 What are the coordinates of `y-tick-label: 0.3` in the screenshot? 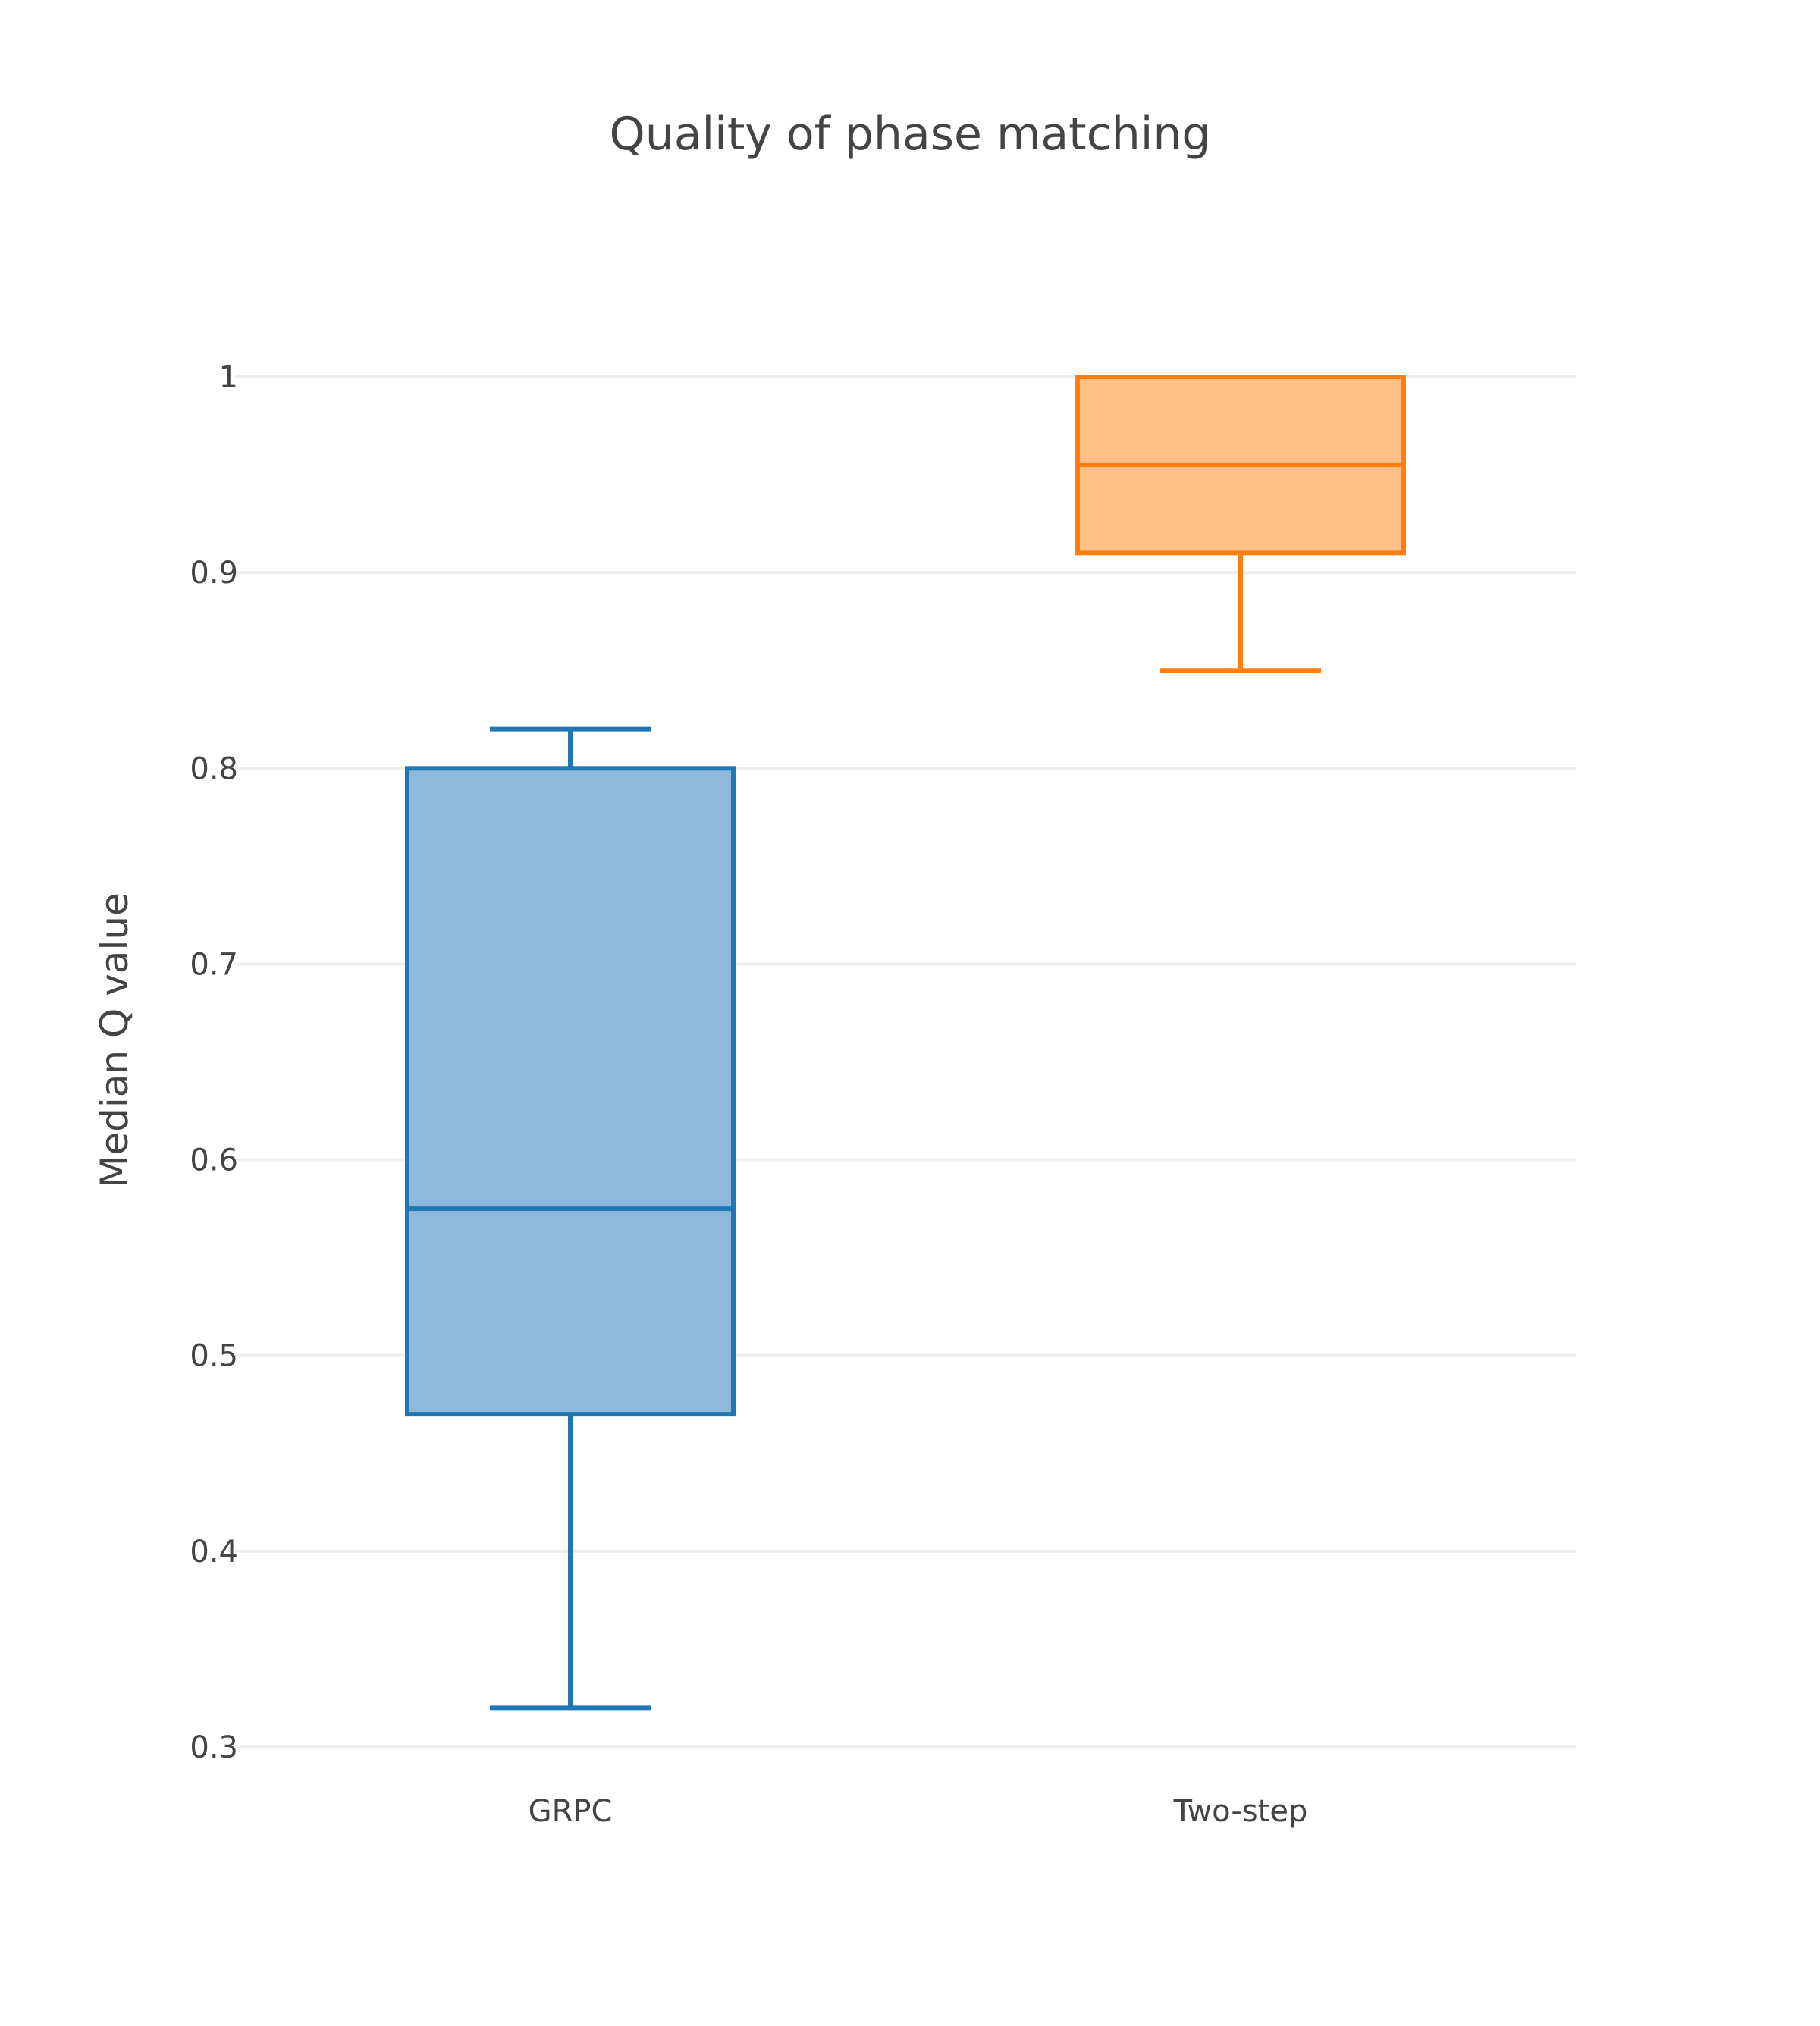 It's located at (214, 1748).